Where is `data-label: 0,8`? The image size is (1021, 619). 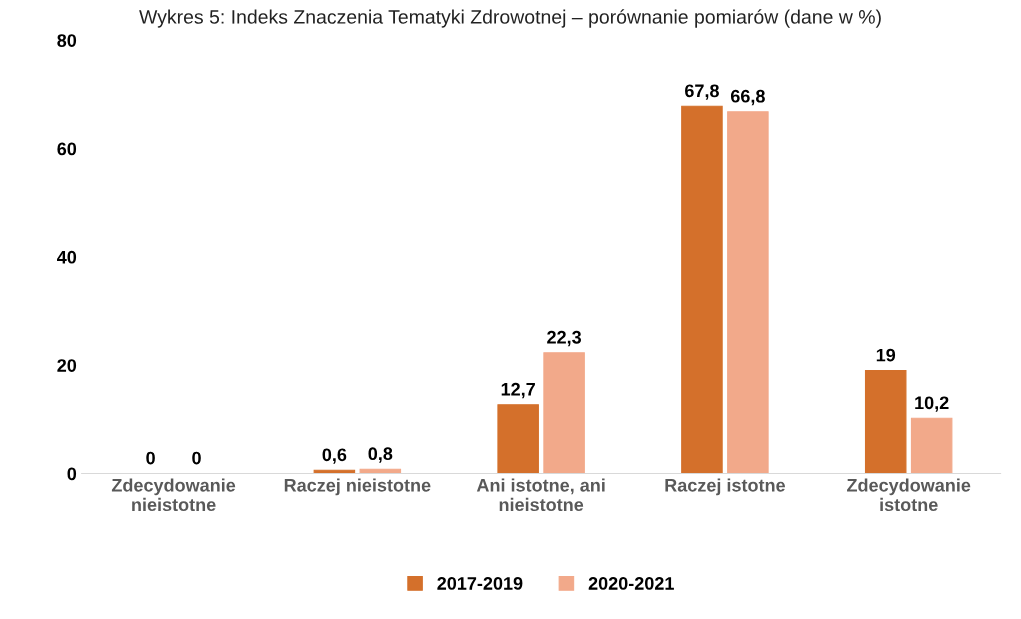 data-label: 0,8 is located at coordinates (380, 455).